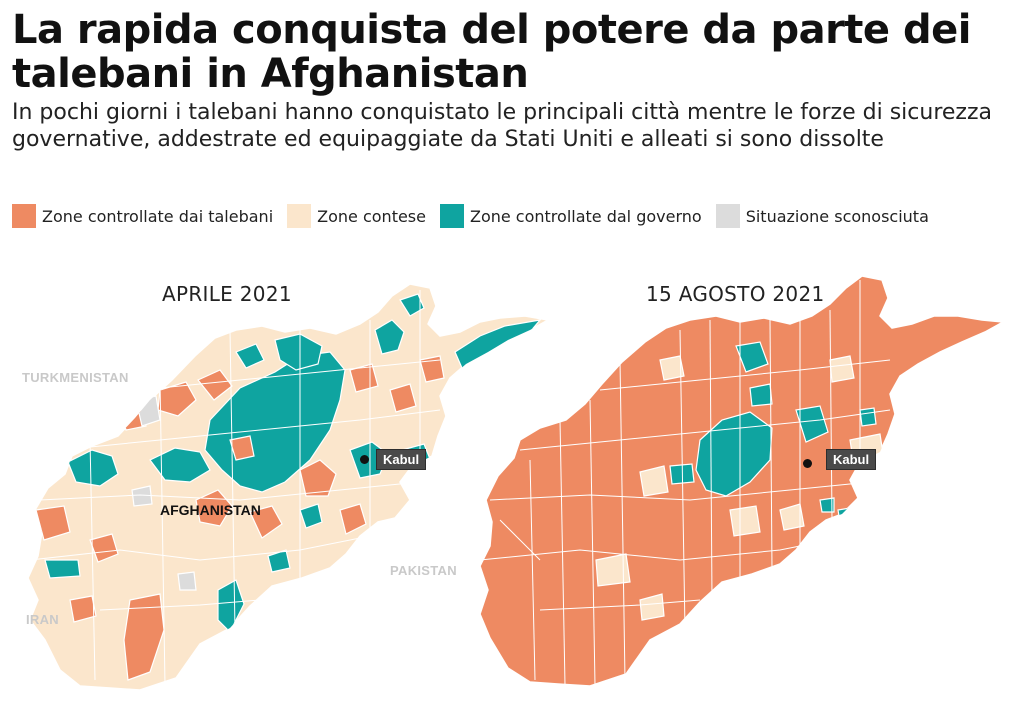 This screenshot has height=725, width=1024. I want to click on legend-label-unknown: Situazione sconosciuta, so click(837, 216).